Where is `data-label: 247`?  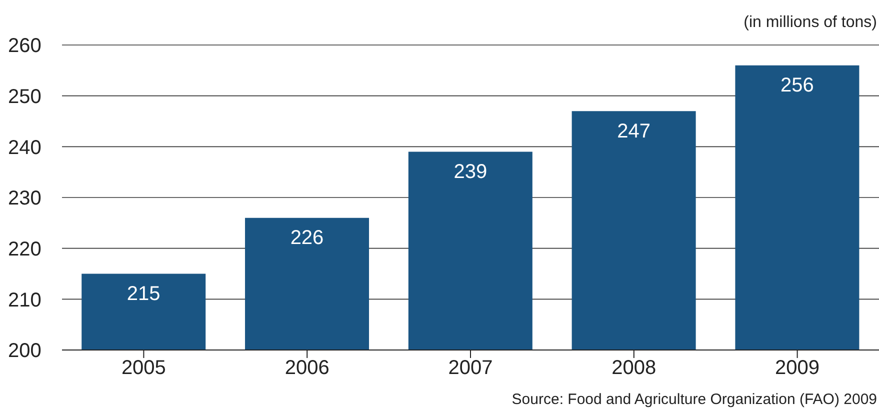 data-label: 247 is located at coordinates (633, 131).